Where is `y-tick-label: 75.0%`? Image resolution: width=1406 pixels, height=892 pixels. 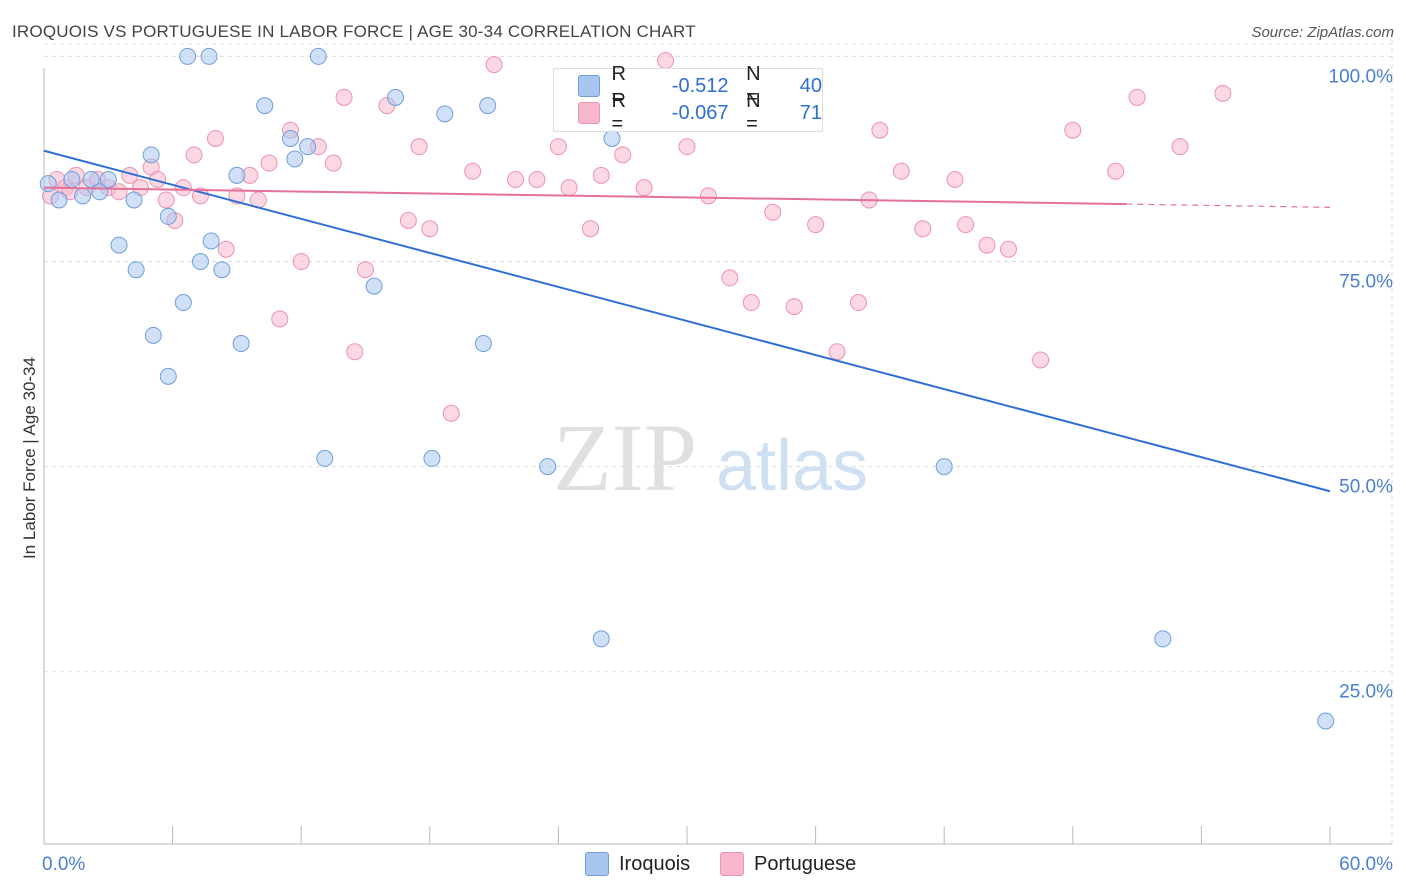
y-tick-label: 75.0% is located at coordinates (1366, 282).